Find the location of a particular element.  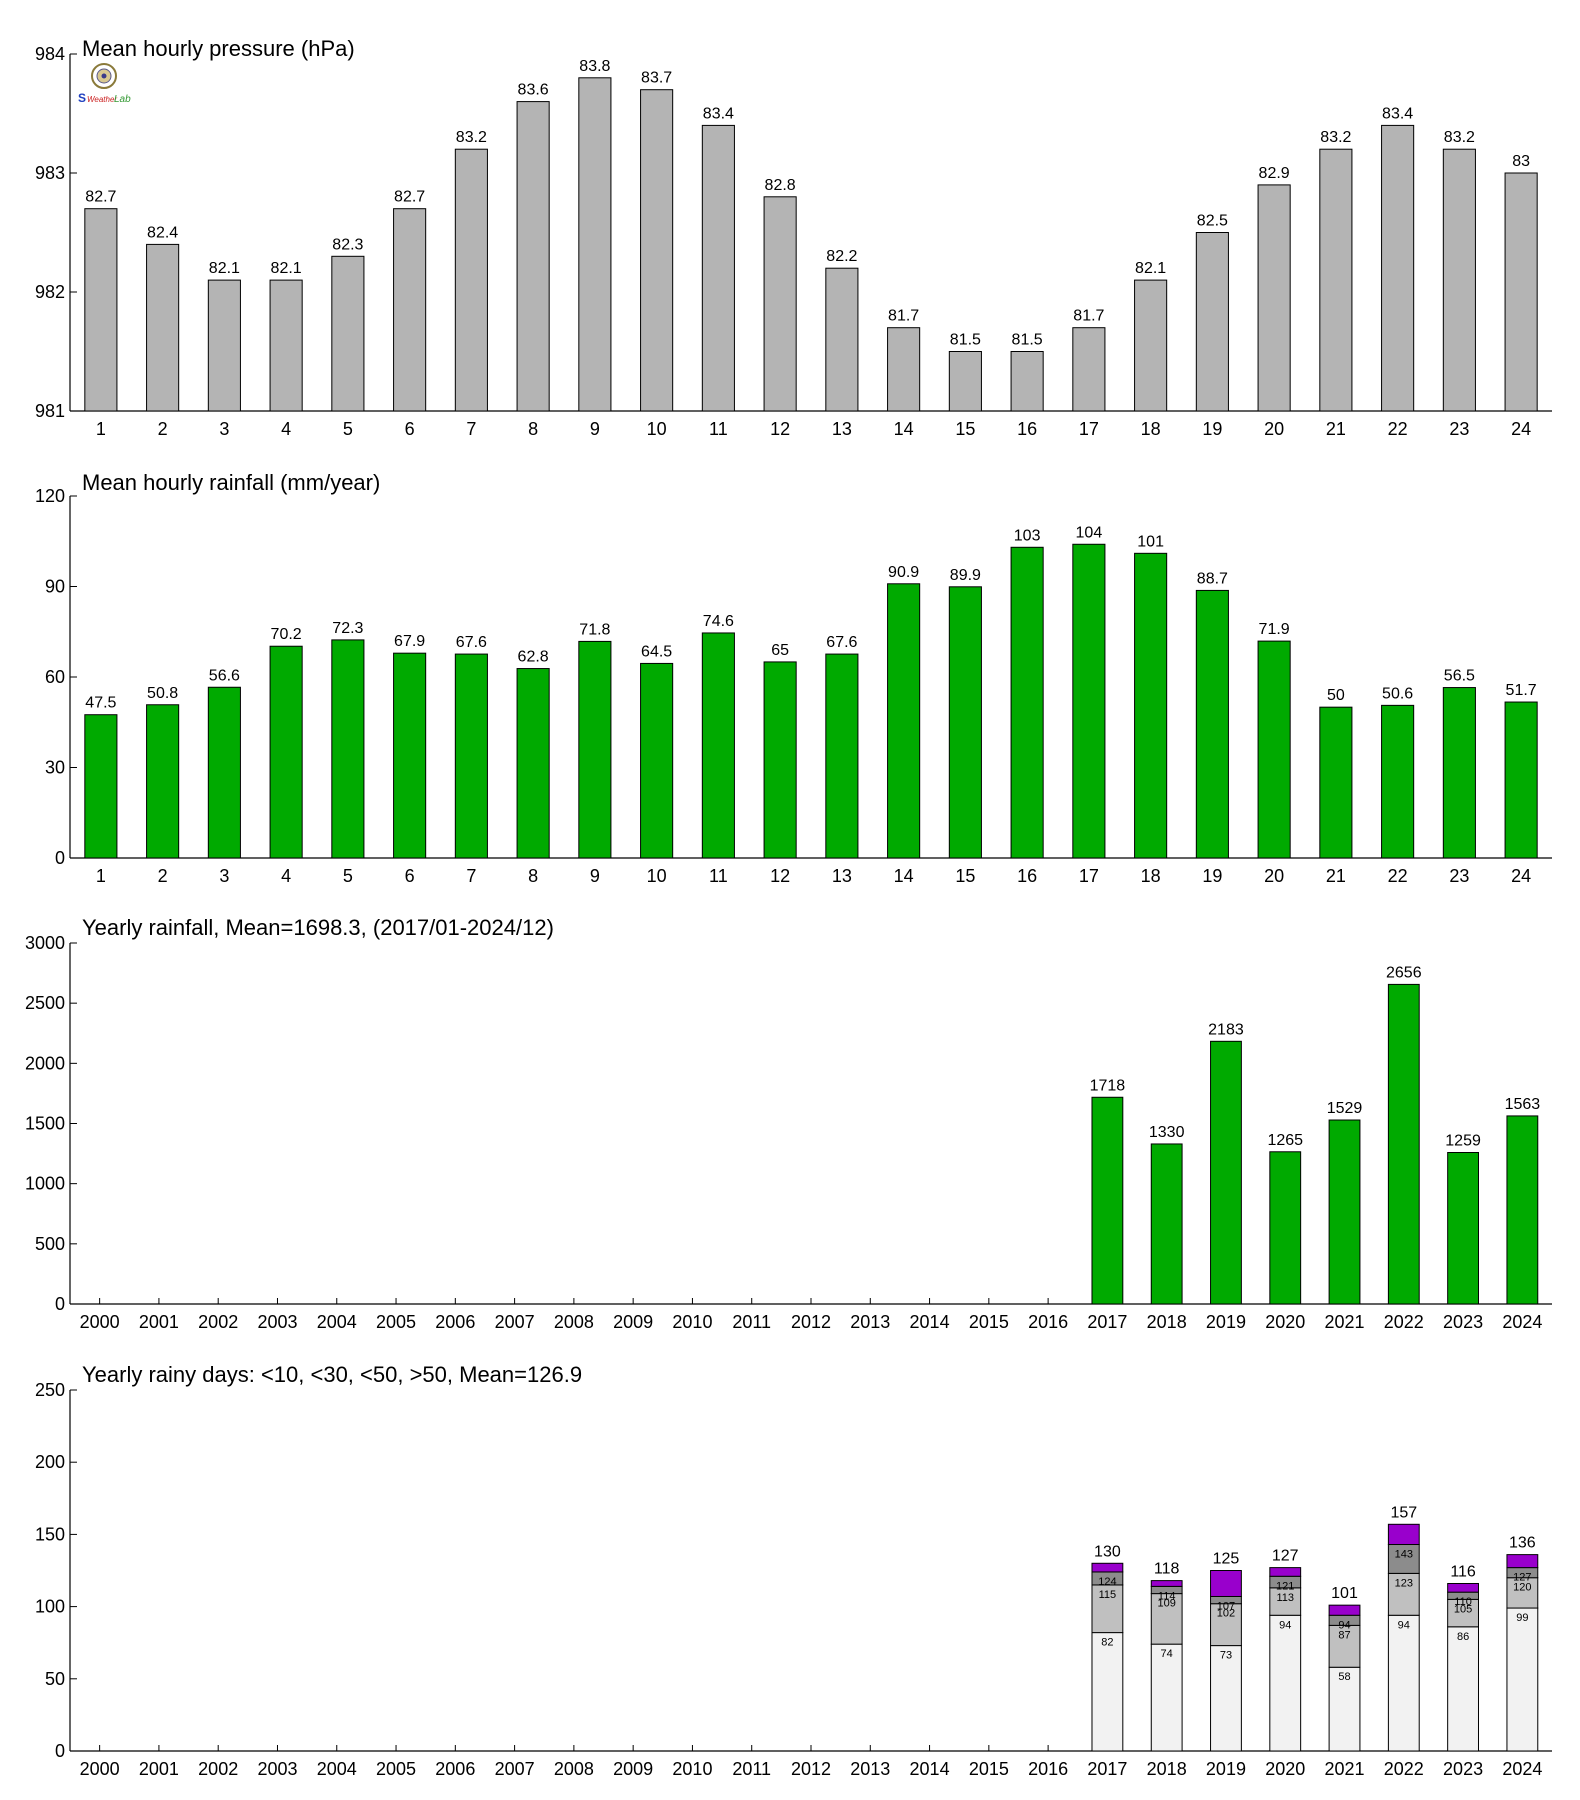

x-tick-label: 2019 is located at coordinates (1226, 1769).